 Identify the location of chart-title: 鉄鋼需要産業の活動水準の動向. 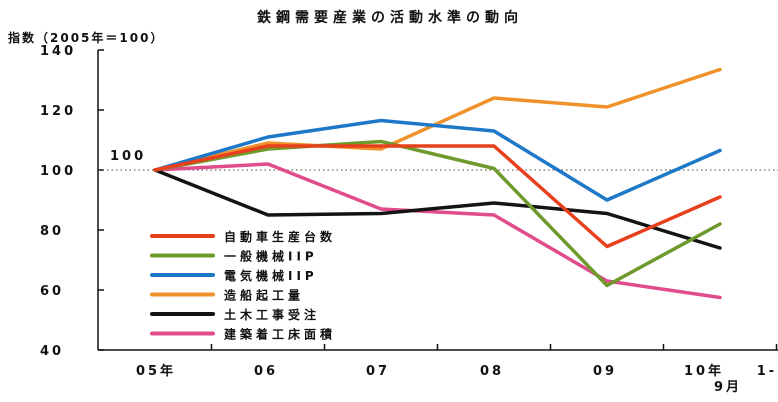
(390, 17).